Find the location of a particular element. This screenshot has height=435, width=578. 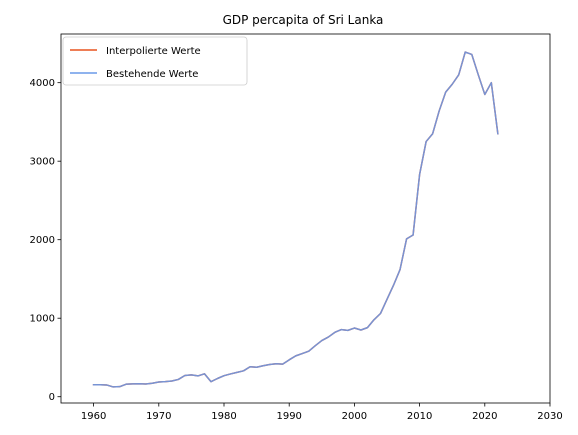

chart-title: GDP percapita of Sri Lanka is located at coordinates (303, 20).